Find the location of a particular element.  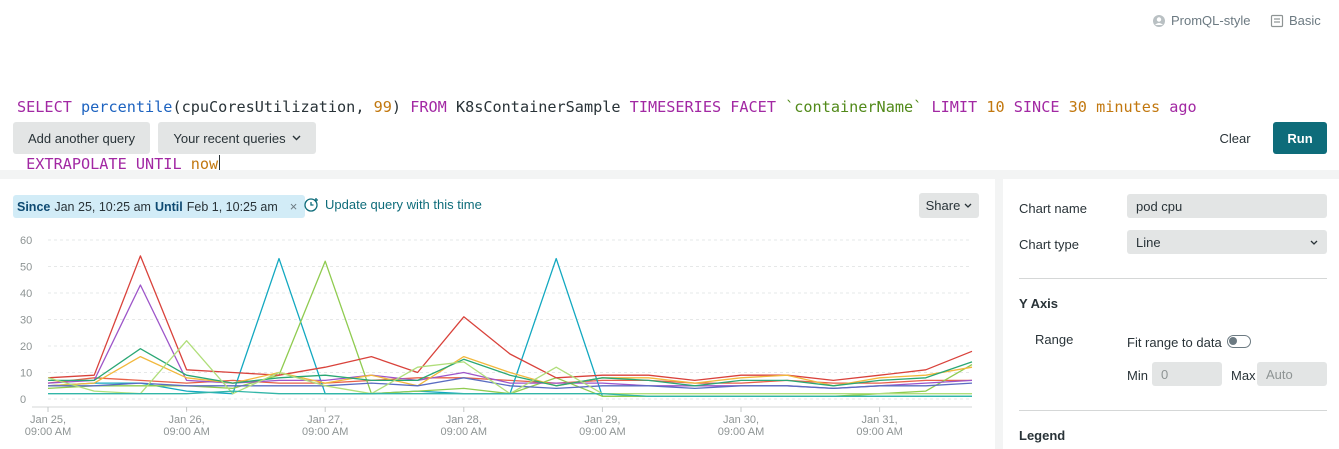

query-token: 10 is located at coordinates (995, 107).